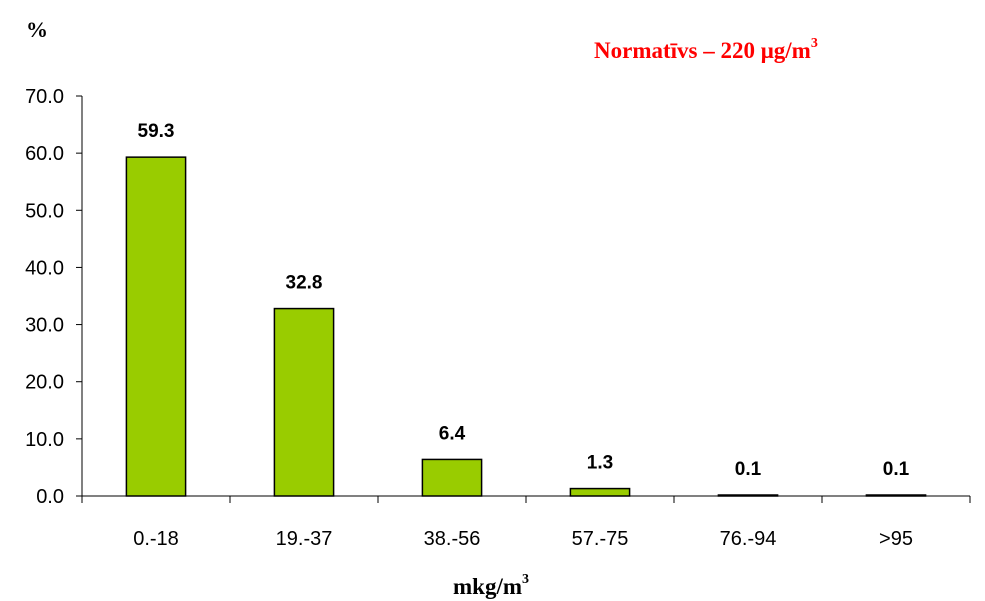 The width and height of the screenshot is (985, 601). Describe the element at coordinates (44, 268) in the screenshot. I see `y-tick-label: 40.0` at that location.